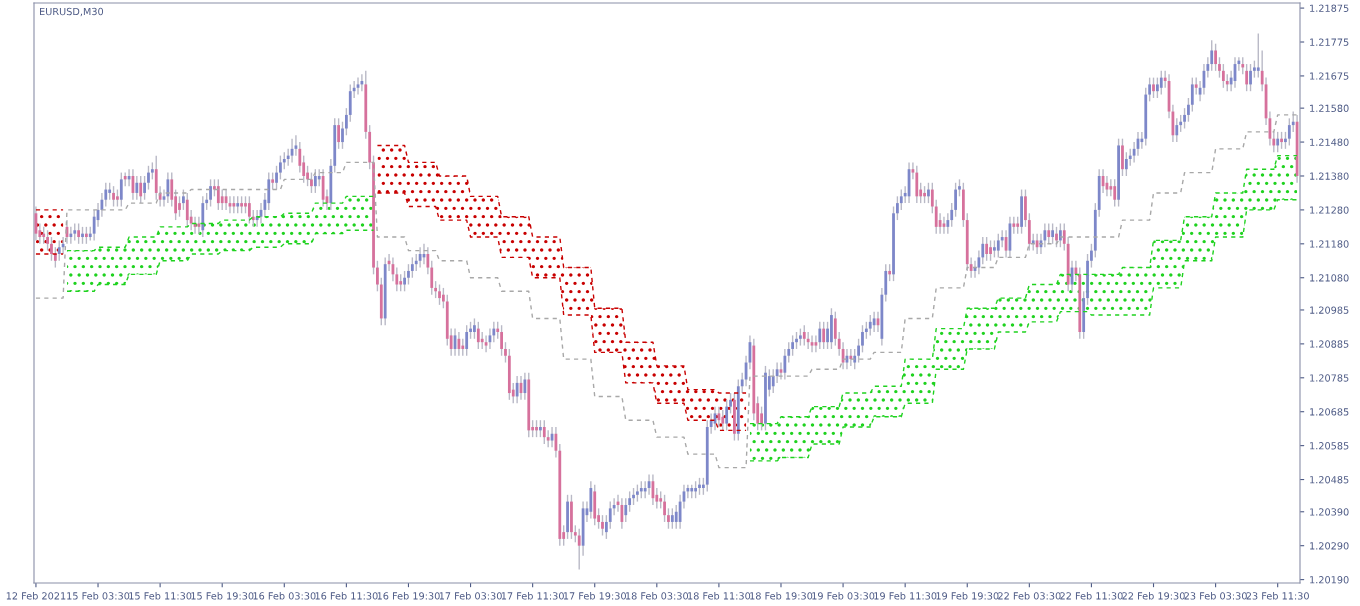 This screenshot has width=1360, height=606. What do you see at coordinates (36, 596) in the screenshot?
I see `x-tick-label: 12 Feb 2021` at bounding box center [36, 596].